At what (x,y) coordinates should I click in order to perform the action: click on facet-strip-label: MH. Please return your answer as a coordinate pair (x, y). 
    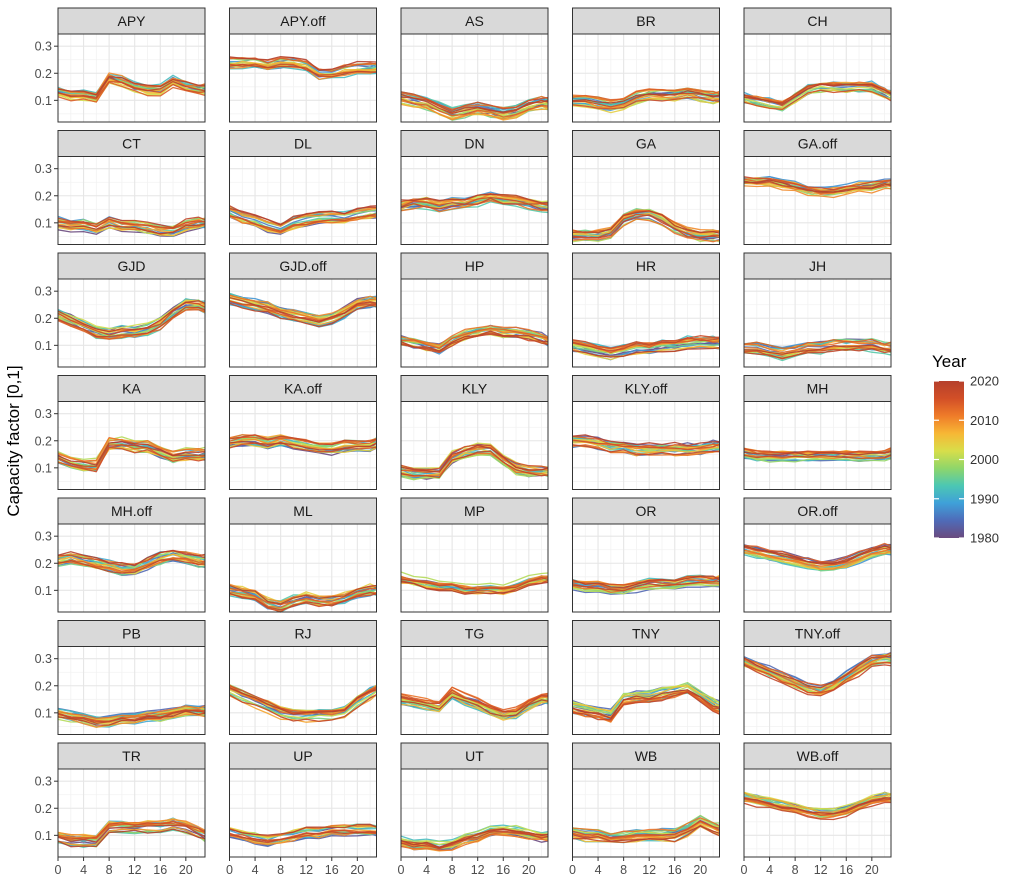
    Looking at the image, I should click on (818, 389).